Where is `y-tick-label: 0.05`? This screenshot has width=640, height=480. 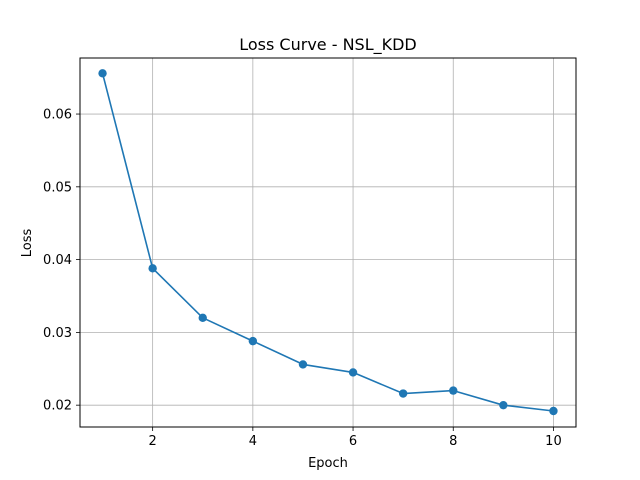
y-tick-label: 0.05 is located at coordinates (57, 187).